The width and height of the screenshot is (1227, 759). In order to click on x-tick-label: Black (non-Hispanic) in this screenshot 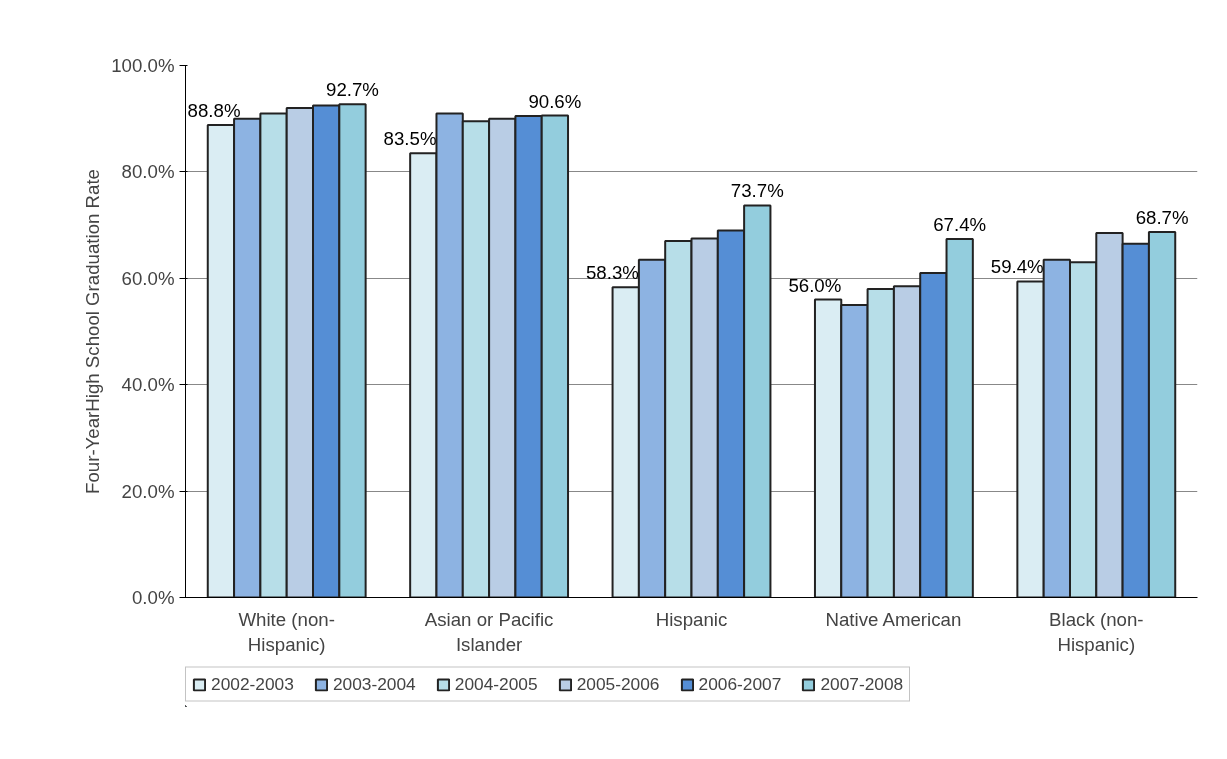, I will do `click(1096, 631)`.